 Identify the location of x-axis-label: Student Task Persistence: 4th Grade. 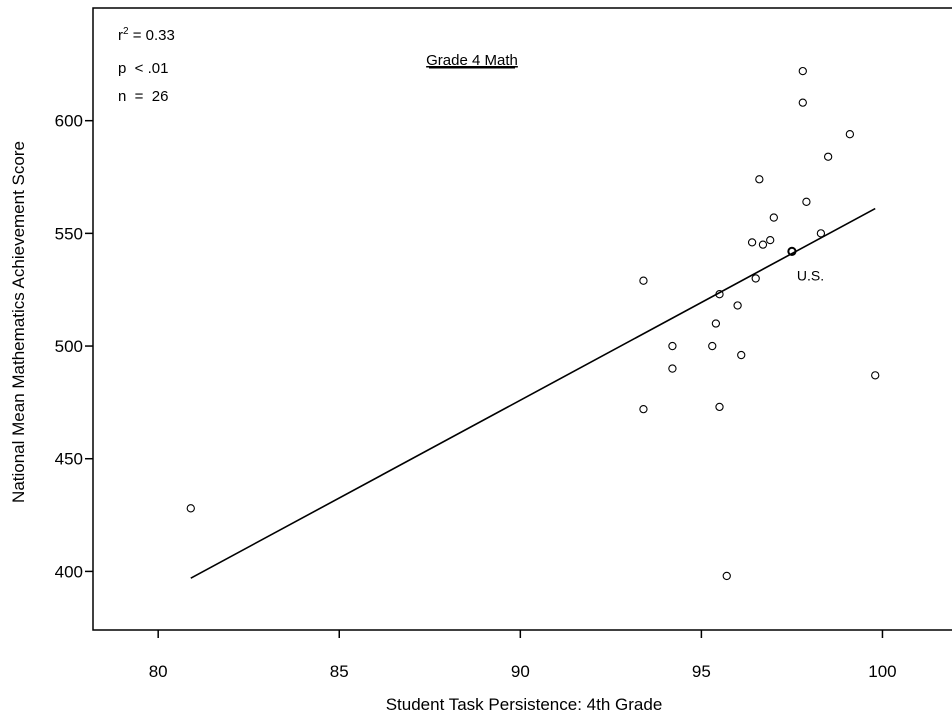
(524, 704).